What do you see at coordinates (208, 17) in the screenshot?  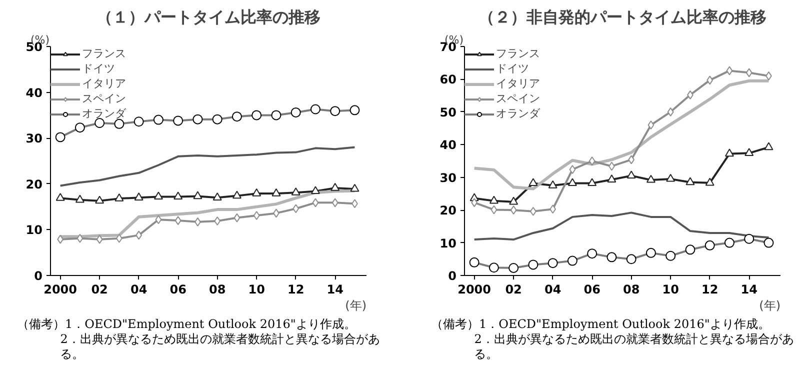 I see `chart-title: （１）パートタイム比率の推移` at bounding box center [208, 17].